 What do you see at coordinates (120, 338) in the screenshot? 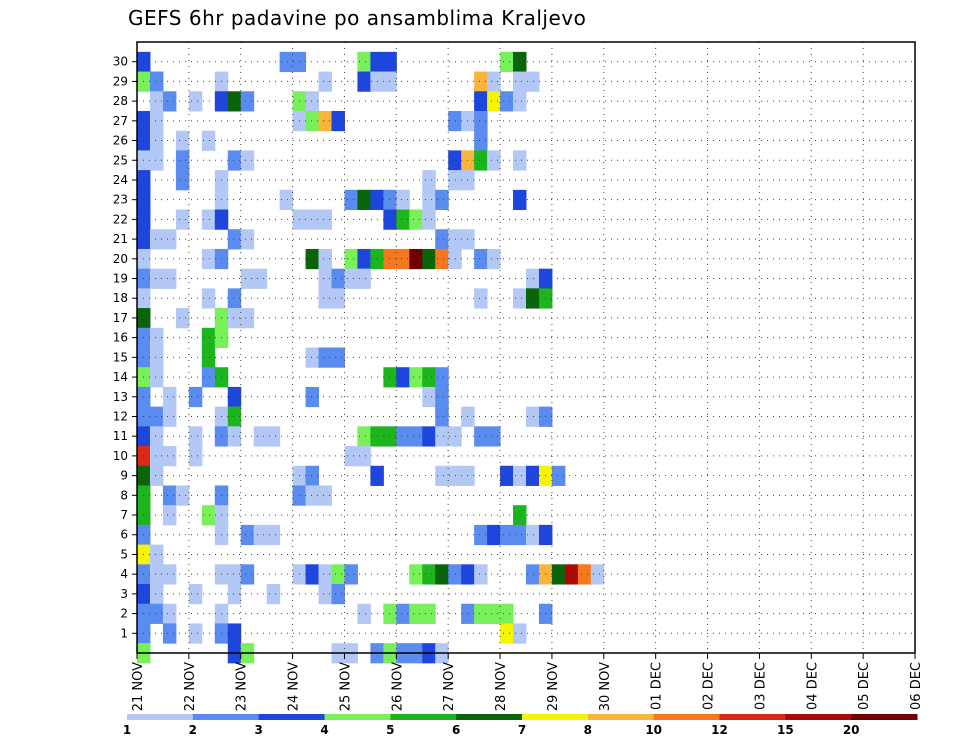
I see `y-tick-label: 16` at bounding box center [120, 338].